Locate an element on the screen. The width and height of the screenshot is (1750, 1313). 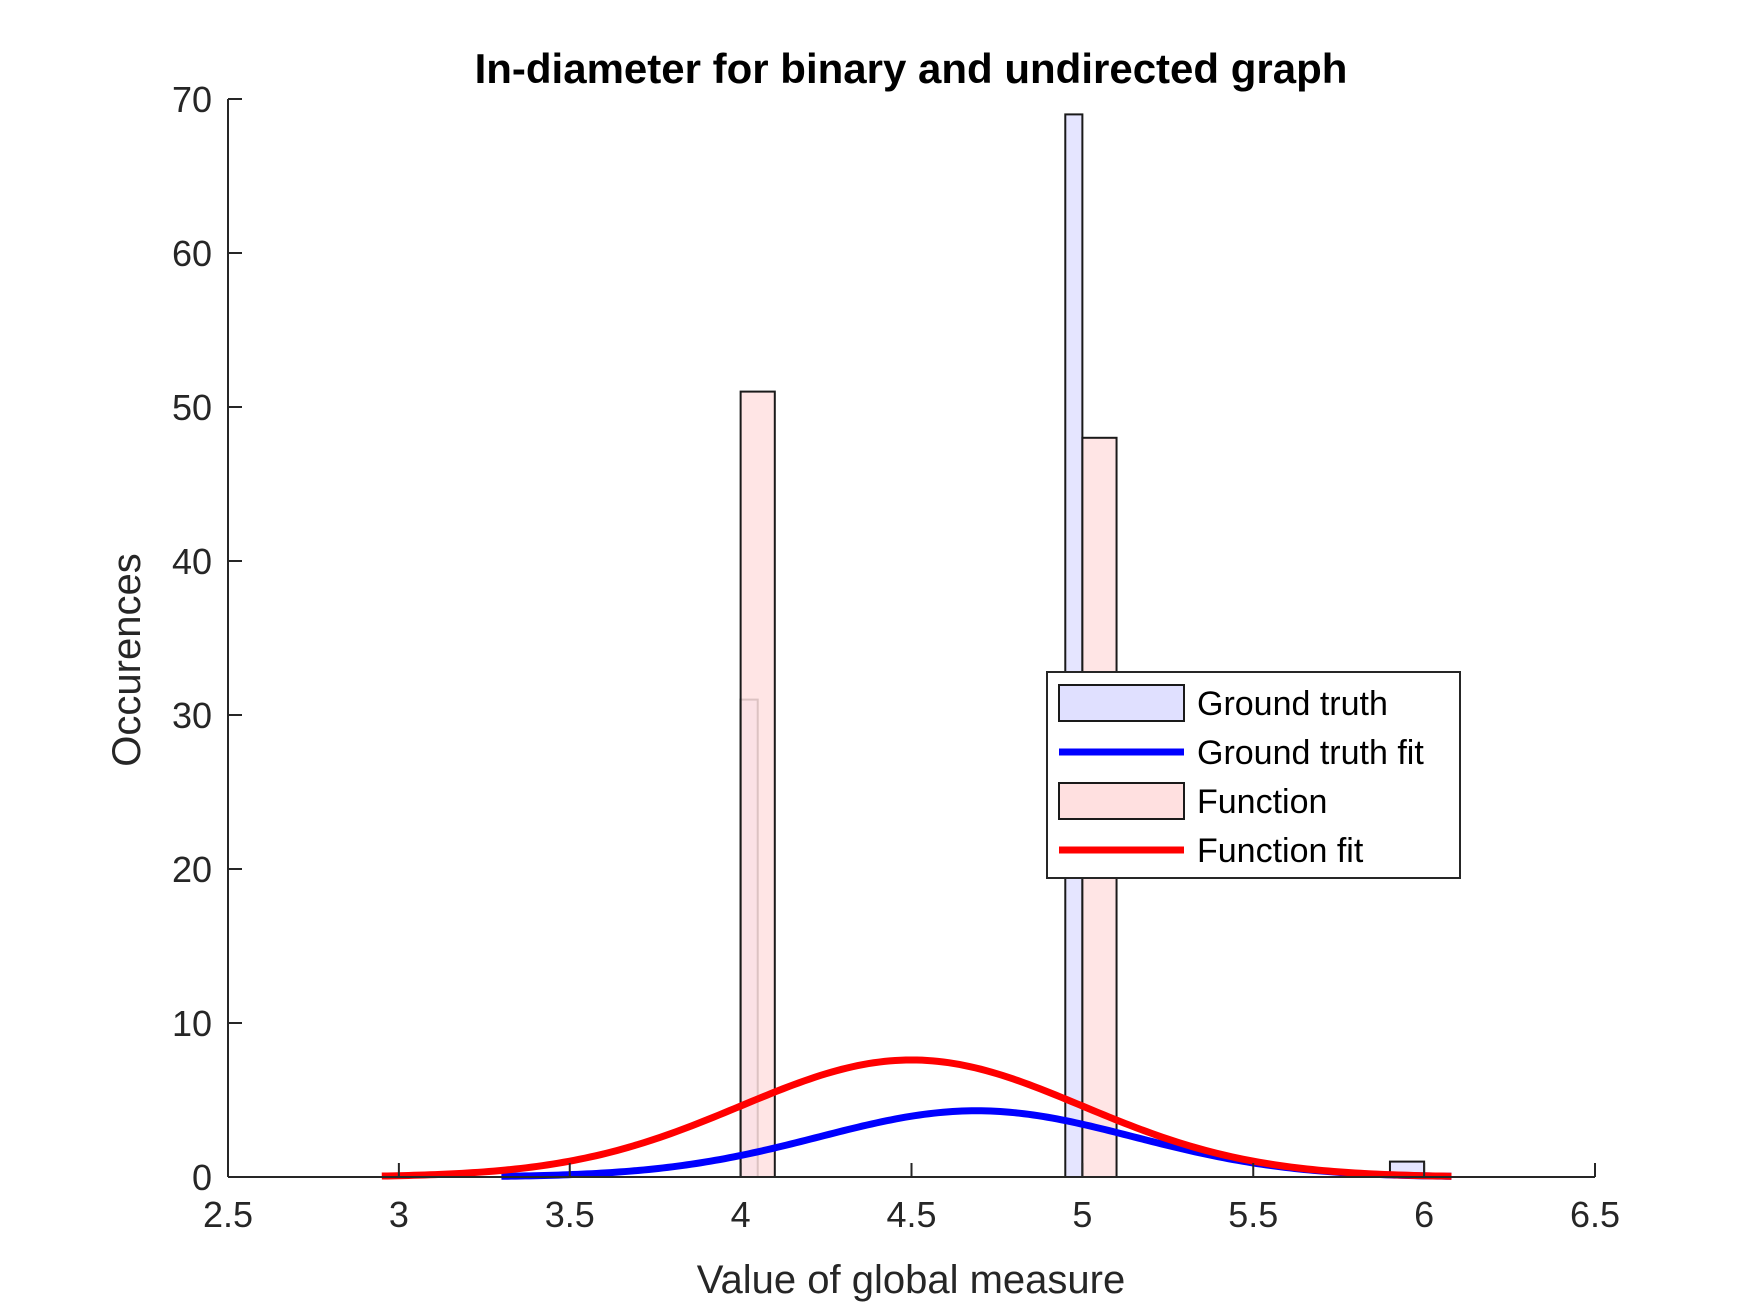
x-axis-label: Value of global measure is located at coordinates (911, 1280).